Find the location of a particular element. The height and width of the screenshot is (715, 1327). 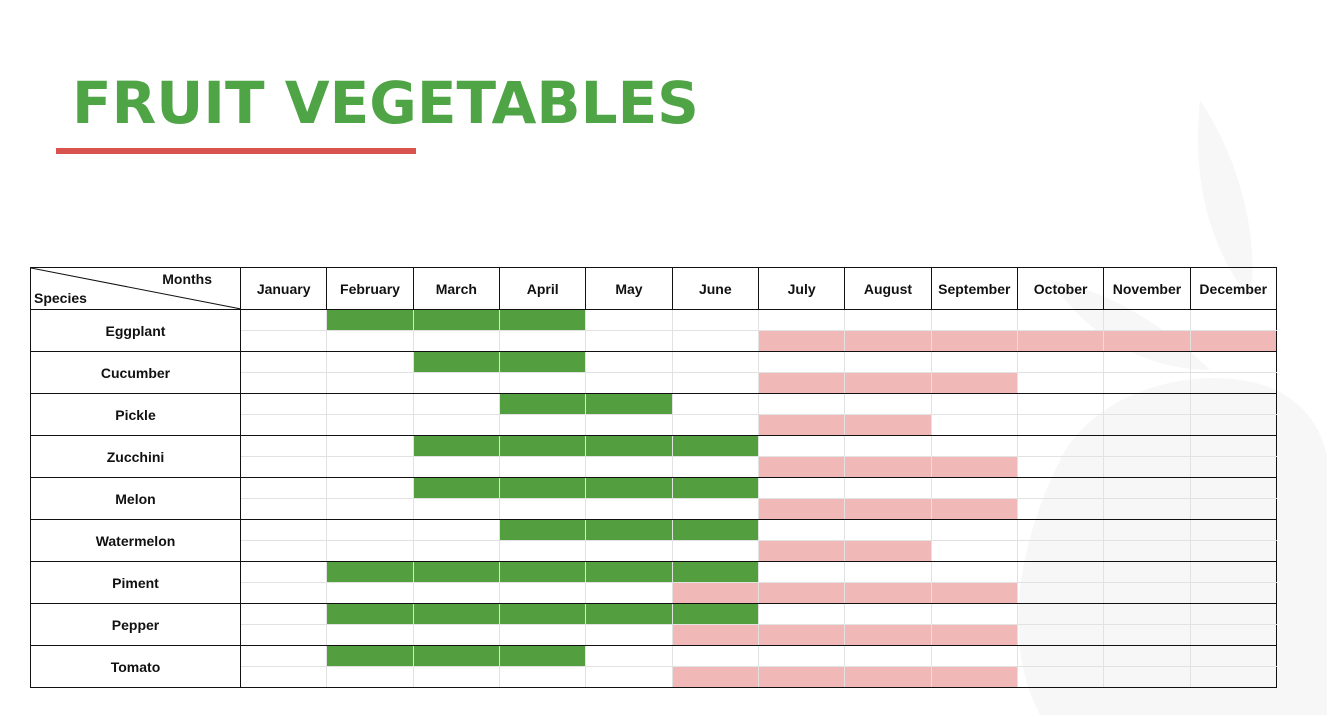

species-row-watermelon-sowing: Watermelon is located at coordinates (653, 540).